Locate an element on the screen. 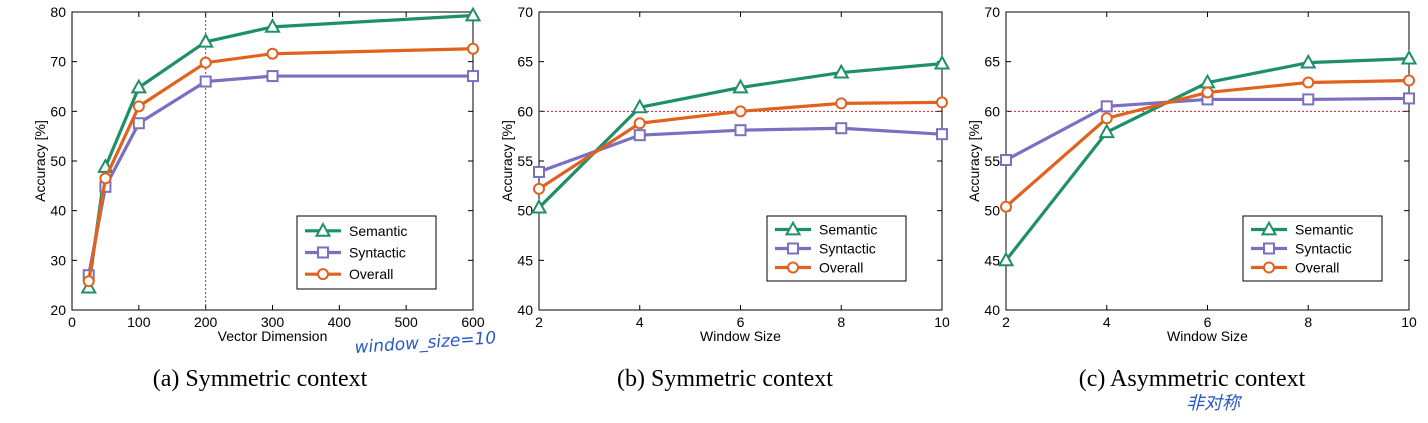 Image resolution: width=1428 pixels, height=423 pixels. x-tick-label: 300 is located at coordinates (273, 322).